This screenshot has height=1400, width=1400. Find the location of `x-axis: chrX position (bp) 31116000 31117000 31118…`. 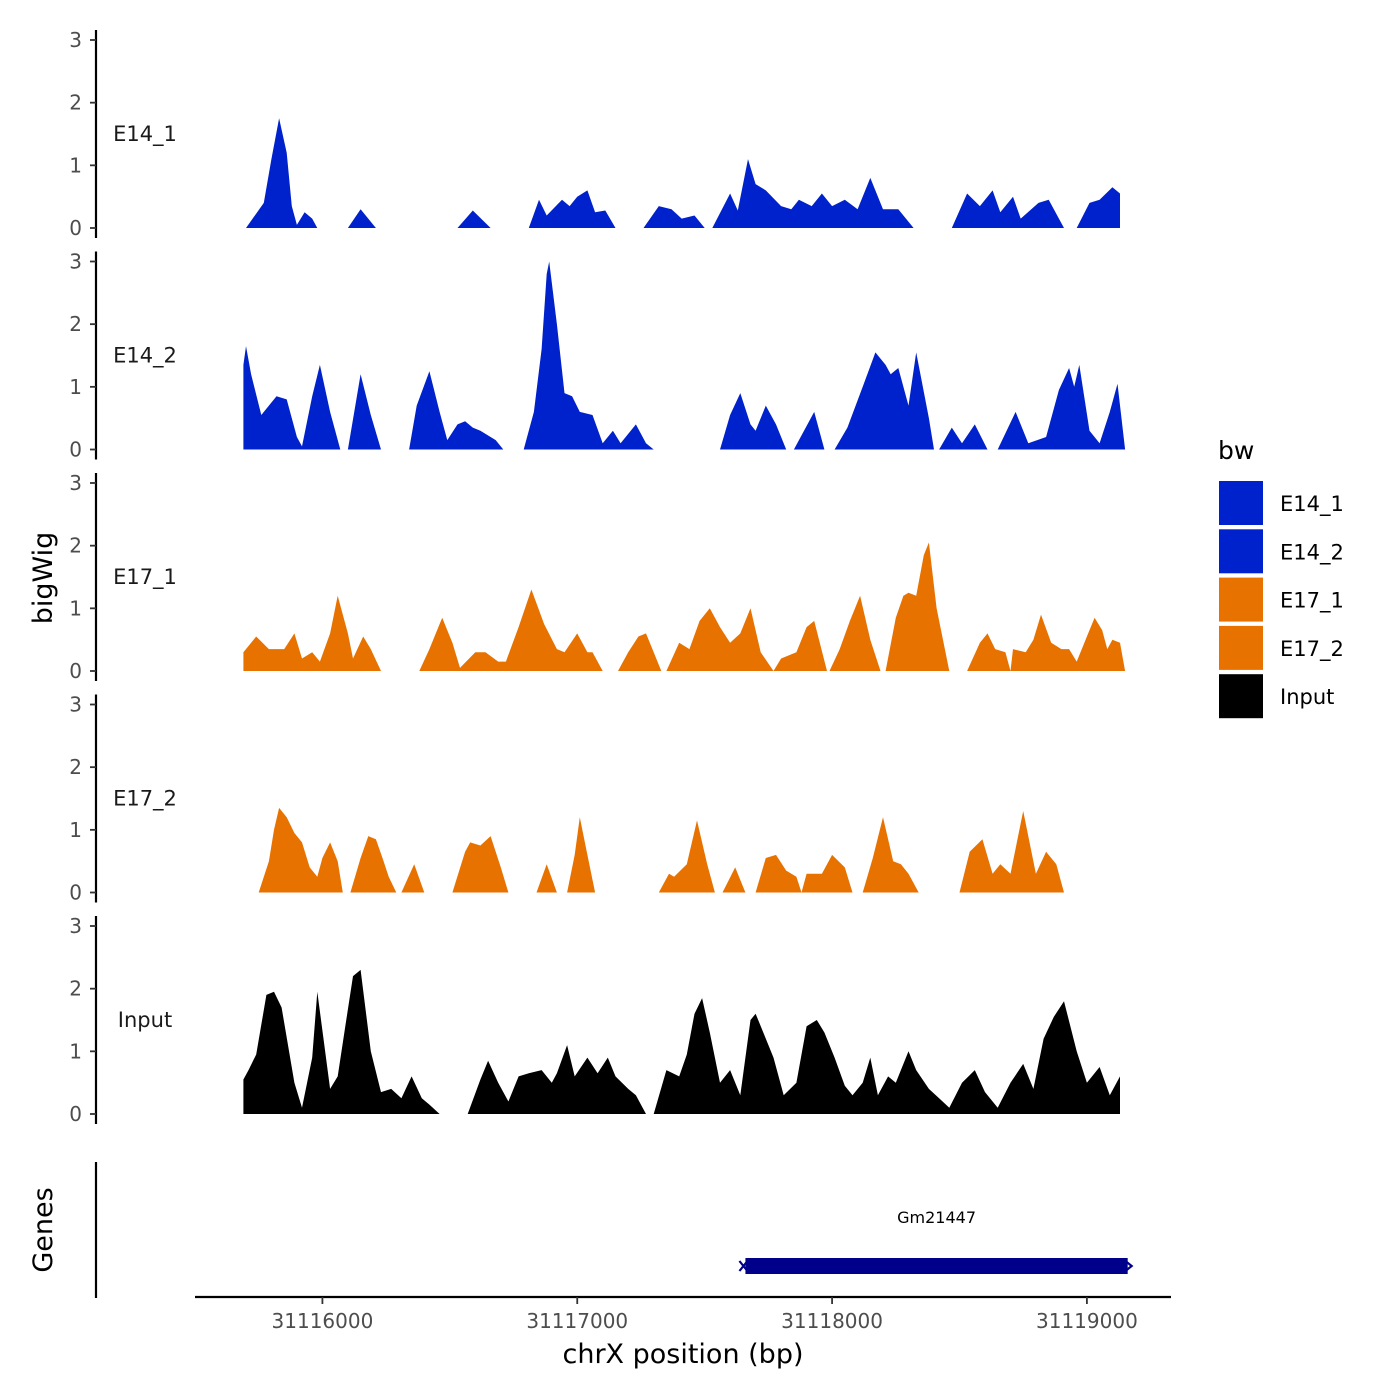

x-axis: chrX position (bp) 31116000 31117000 31118… is located at coordinates (683, 1332).